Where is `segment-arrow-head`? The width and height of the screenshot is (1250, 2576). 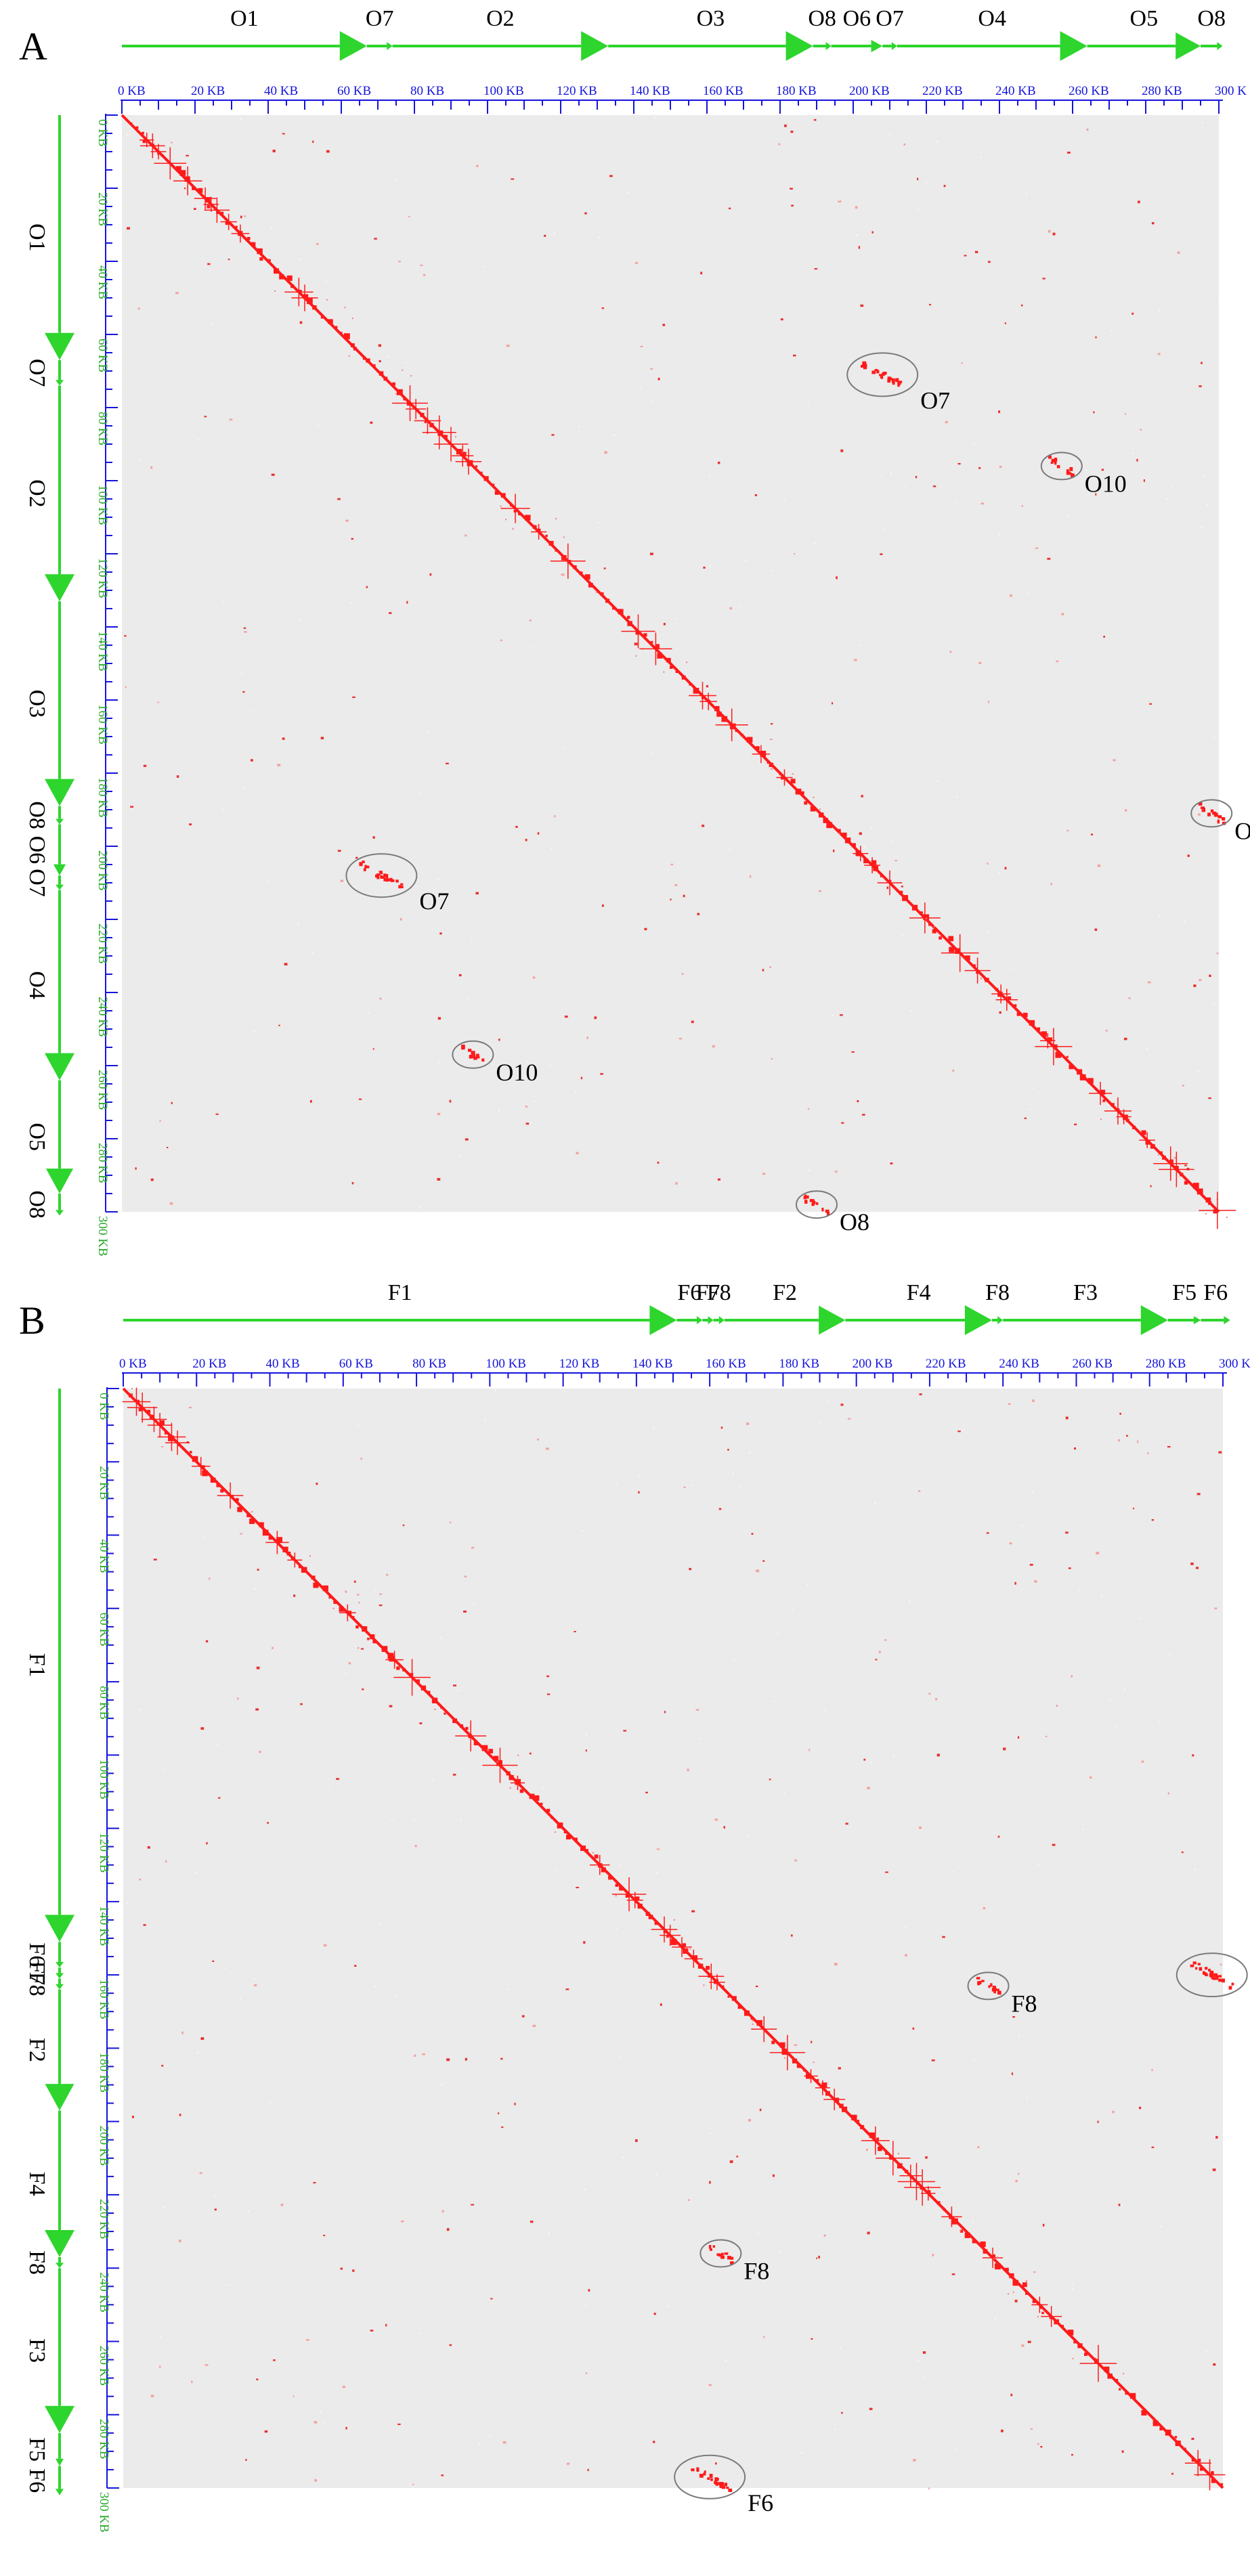
segment-arrow-head is located at coordinates (1000, 1320).